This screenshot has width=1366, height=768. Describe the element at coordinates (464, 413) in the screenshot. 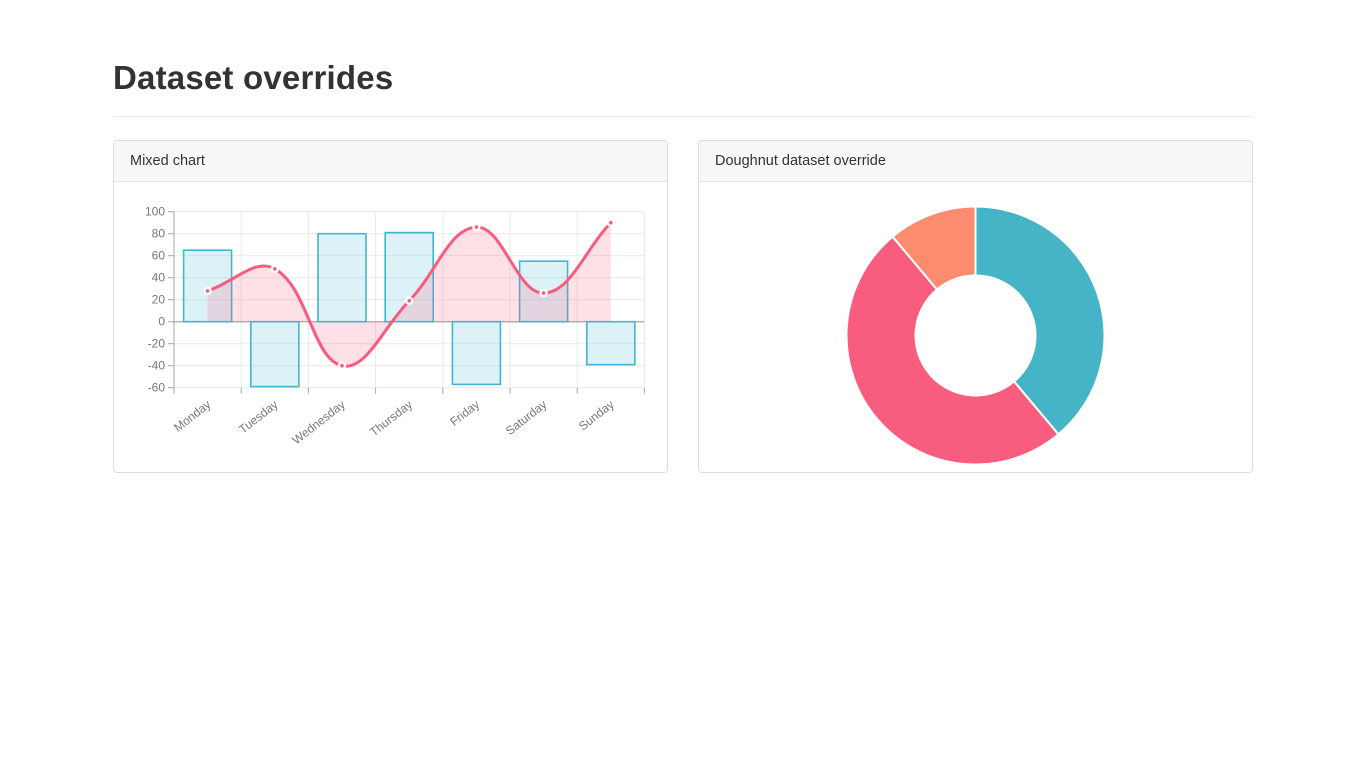

I see `x-tick-label: Friday` at that location.